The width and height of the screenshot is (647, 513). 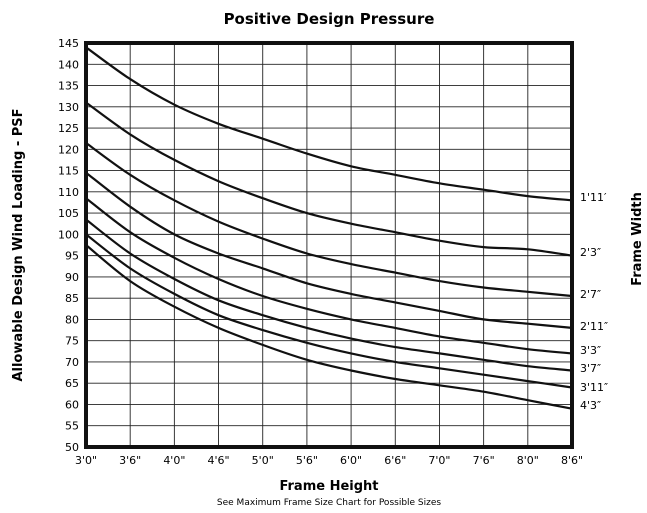 I want to click on y-axis-label: Allowable Design Wind Loading - PSF, so click(x=18, y=244).